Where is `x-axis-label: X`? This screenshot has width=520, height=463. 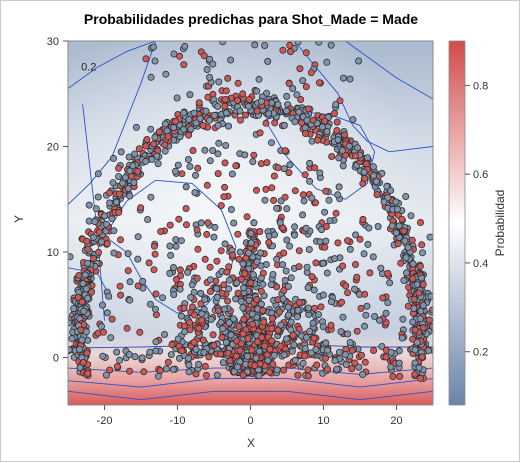 x-axis-label: X is located at coordinates (251, 443).